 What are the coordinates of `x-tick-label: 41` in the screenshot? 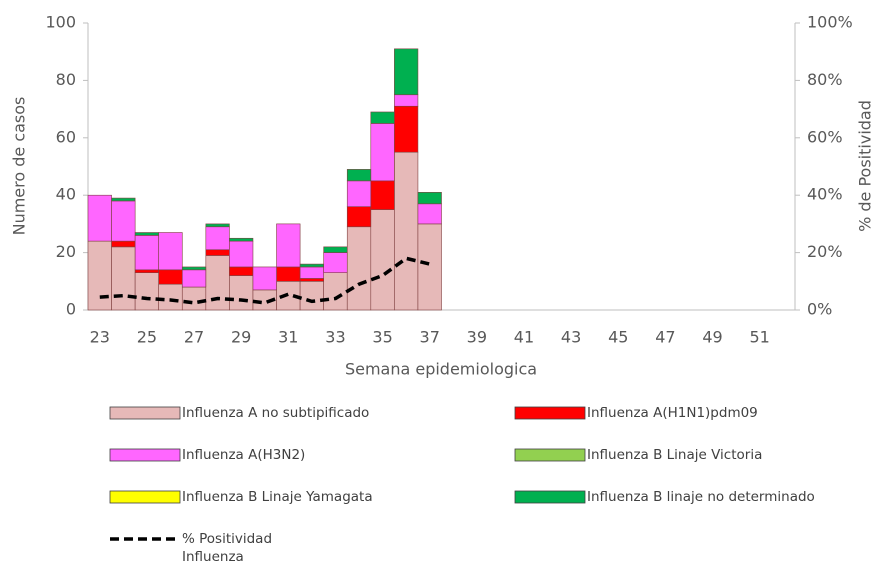 It's located at (524, 337).